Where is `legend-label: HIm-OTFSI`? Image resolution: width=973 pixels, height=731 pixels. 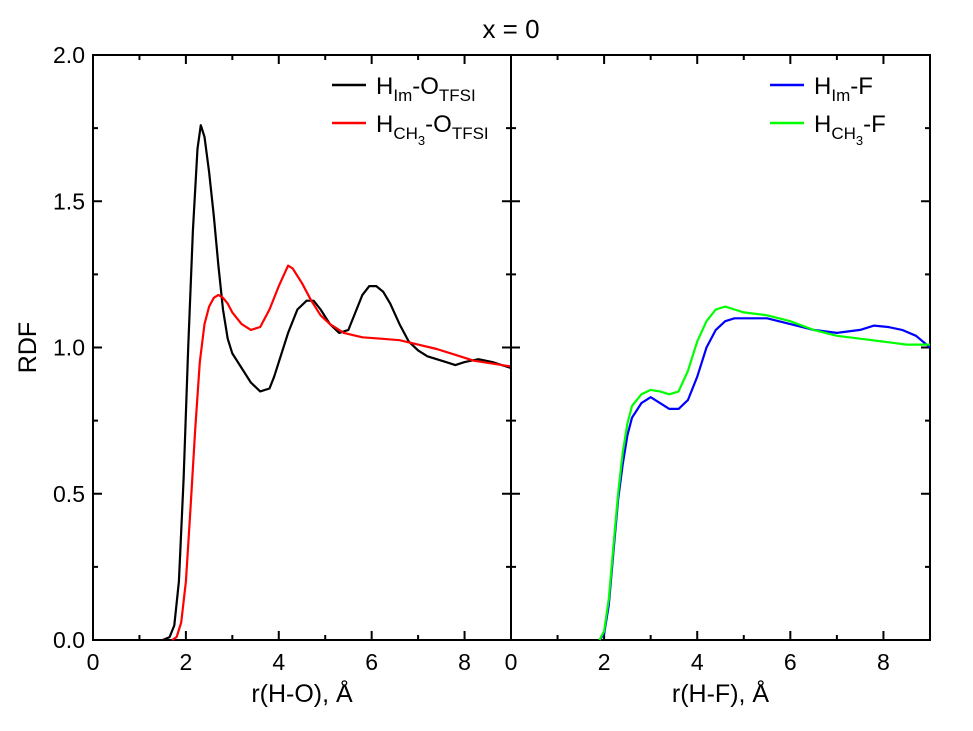
legend-label: HIm-OTFSI is located at coordinates (426, 89).